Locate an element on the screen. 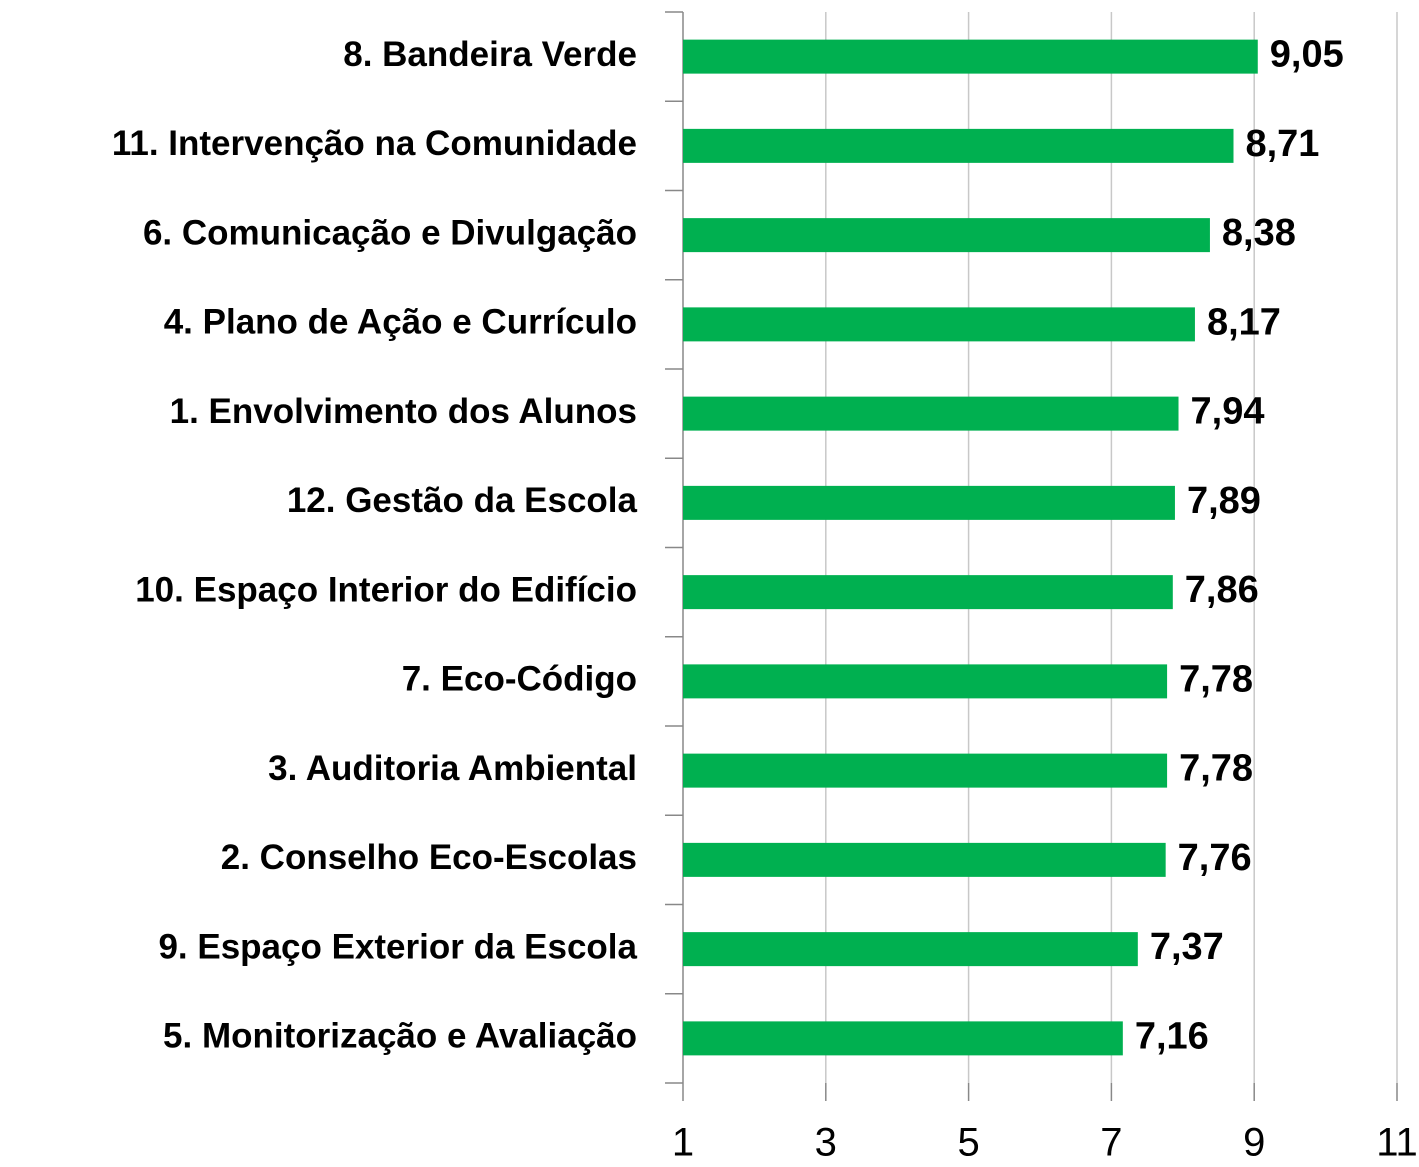  value-label: 8,17 is located at coordinates (1244, 322).